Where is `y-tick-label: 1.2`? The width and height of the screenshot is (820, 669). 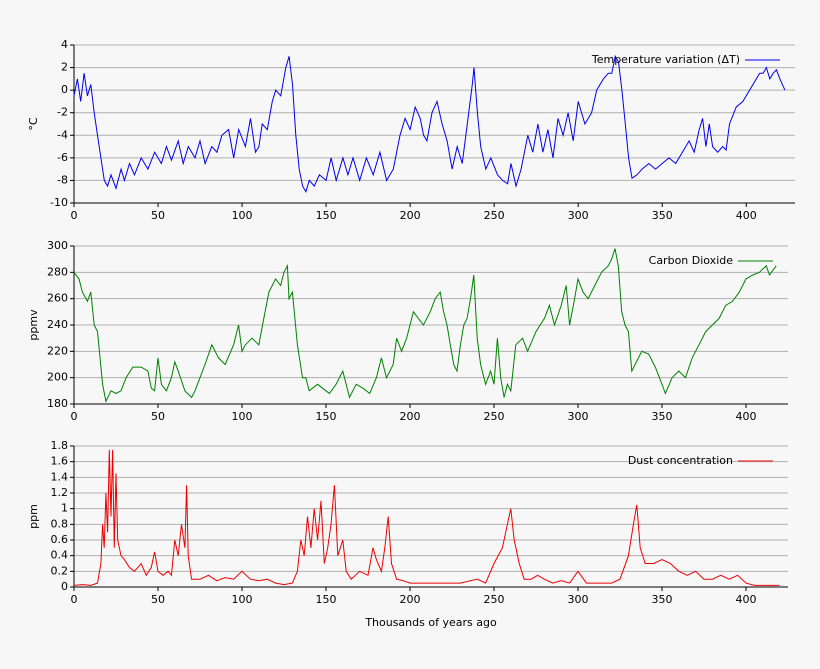
y-tick-label: 1.2 is located at coordinates (60, 492).